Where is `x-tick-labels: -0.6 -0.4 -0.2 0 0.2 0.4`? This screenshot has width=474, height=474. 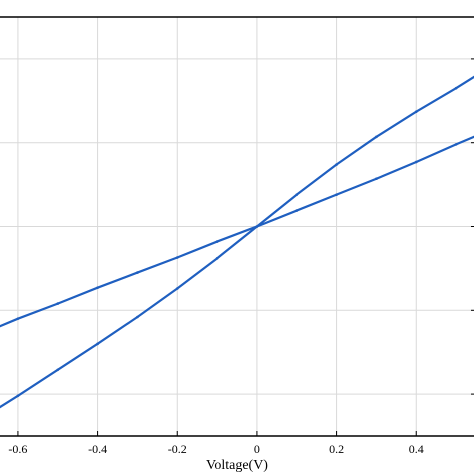
x-tick-labels: -0.6 -0.4 -0.2 0 0.2 0.4 is located at coordinates (215, 449).